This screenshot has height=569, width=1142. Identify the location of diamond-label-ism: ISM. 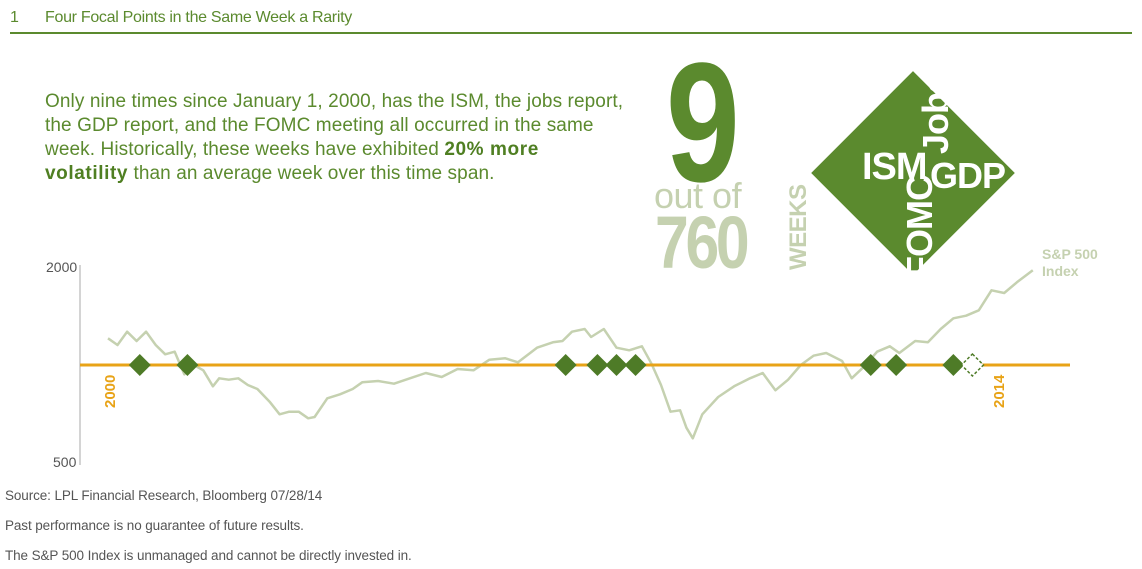
(895, 167).